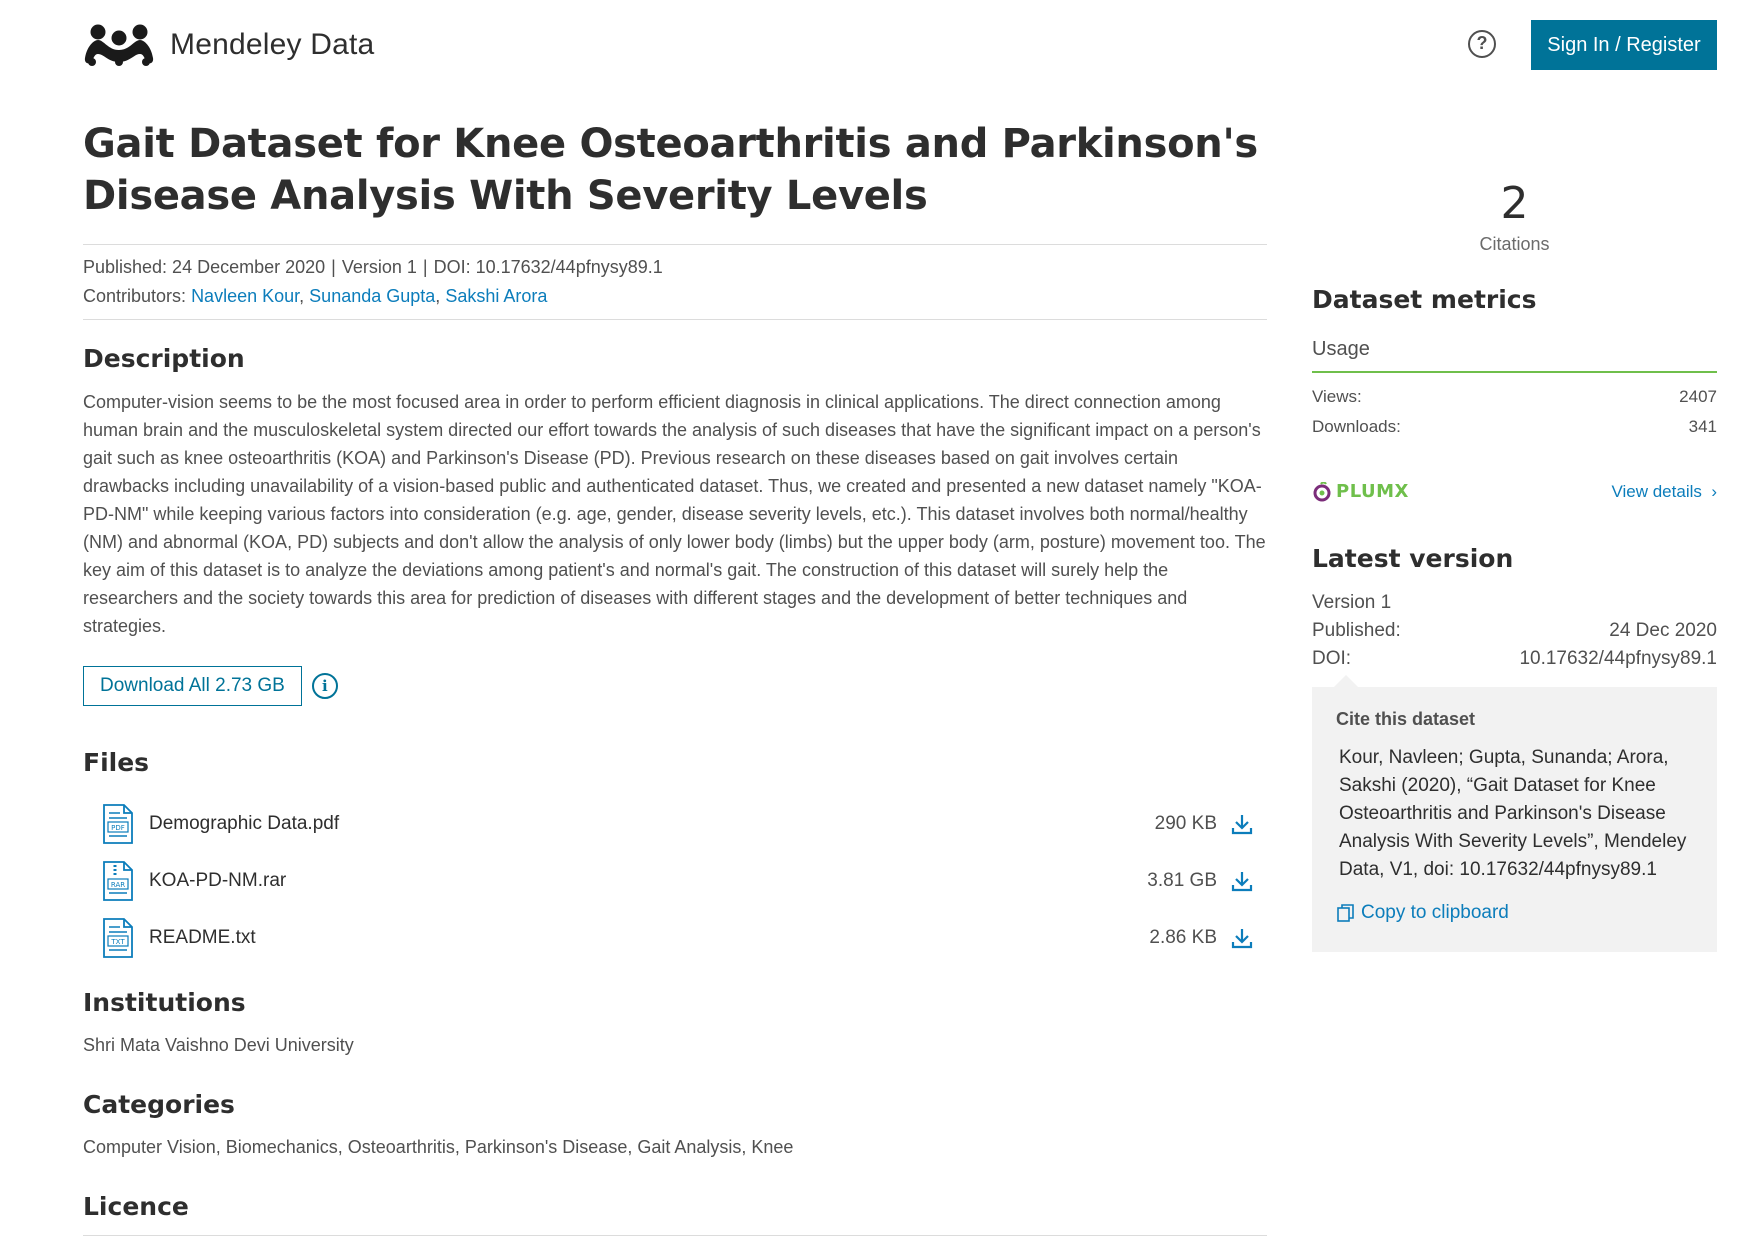  I want to click on views-label: Views:, so click(1337, 396).